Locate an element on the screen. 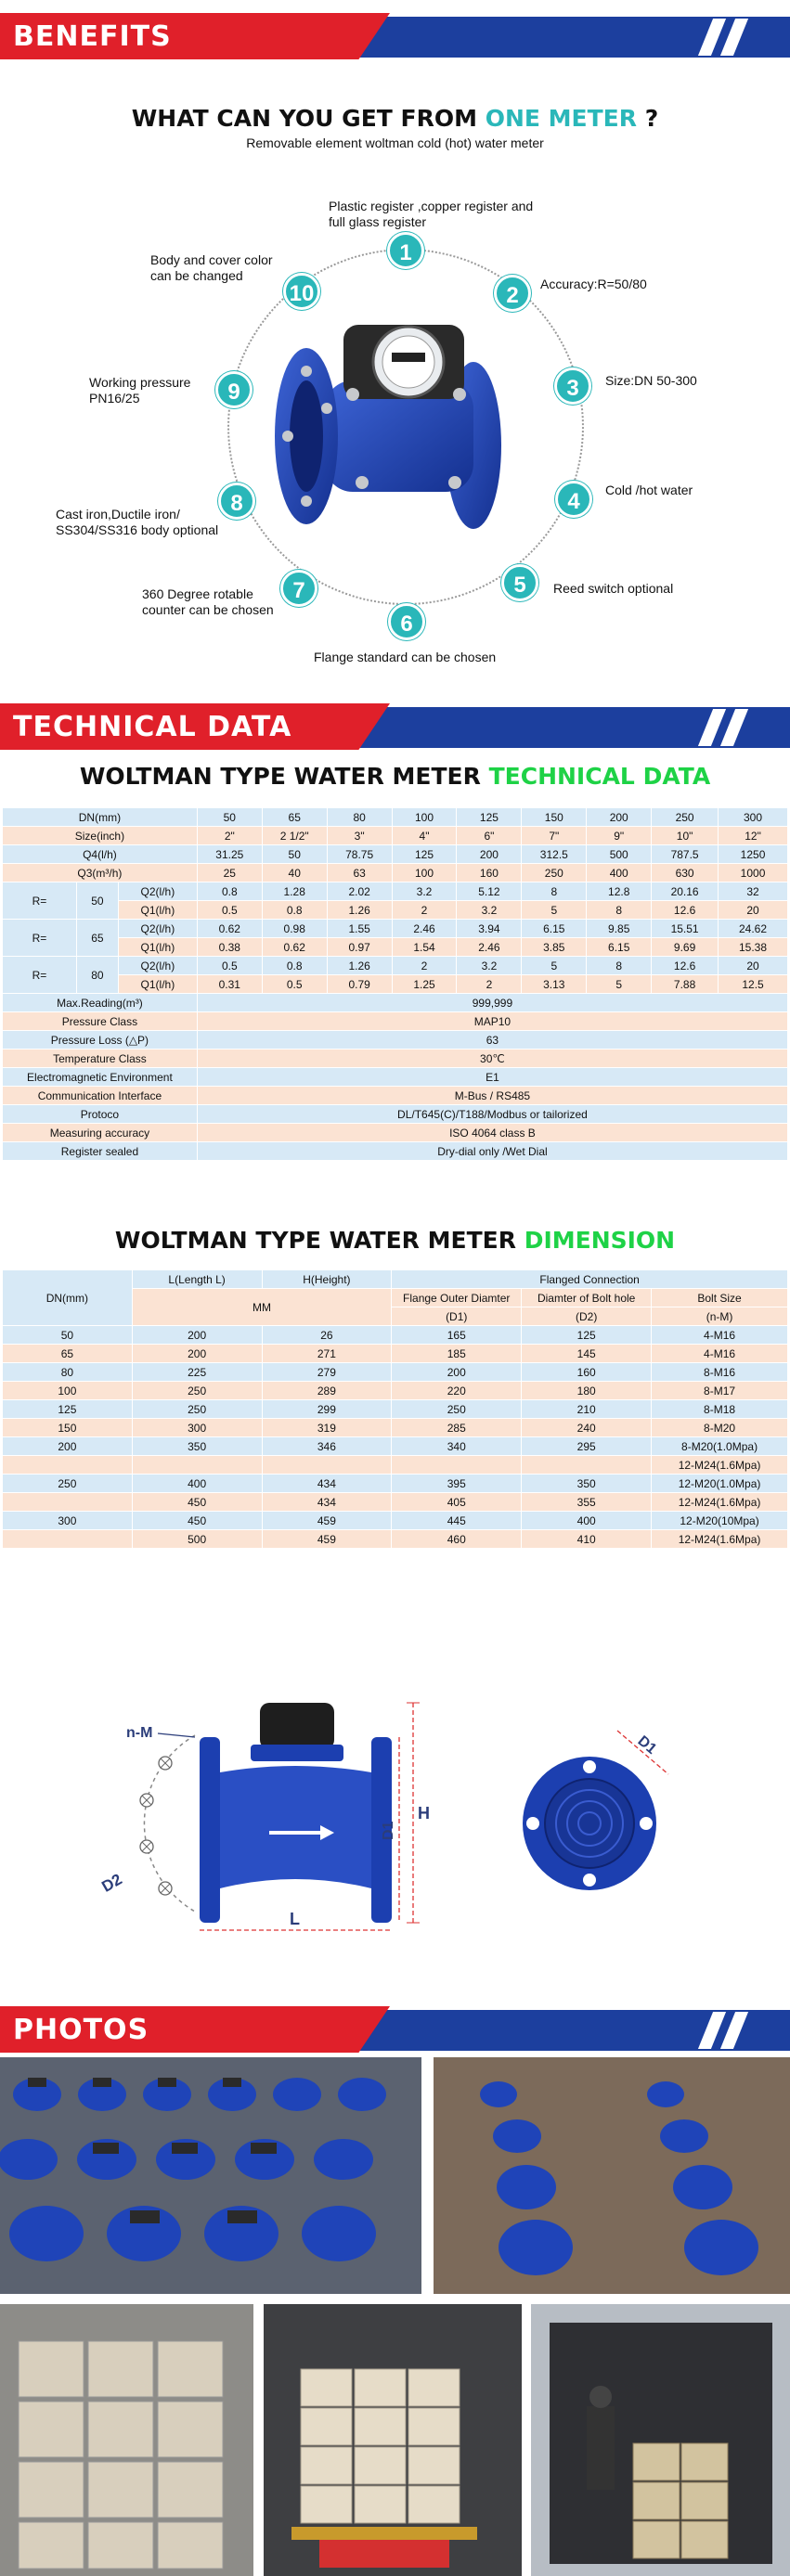 The width and height of the screenshot is (790, 2576). tech-cell: 0.97 is located at coordinates (359, 947).